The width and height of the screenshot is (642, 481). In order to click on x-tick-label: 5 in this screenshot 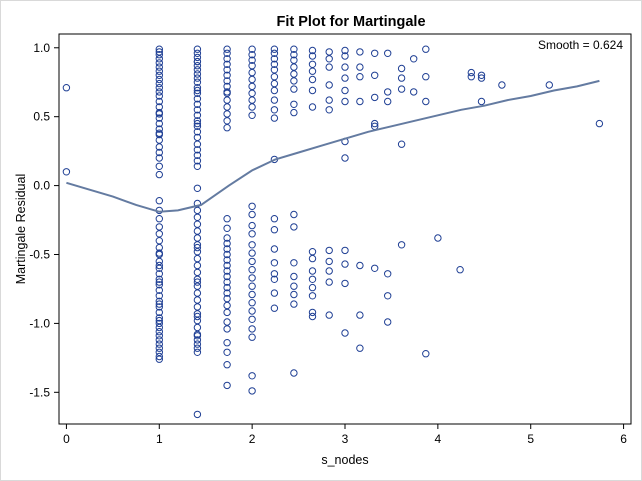, I will do `click(530, 439)`.